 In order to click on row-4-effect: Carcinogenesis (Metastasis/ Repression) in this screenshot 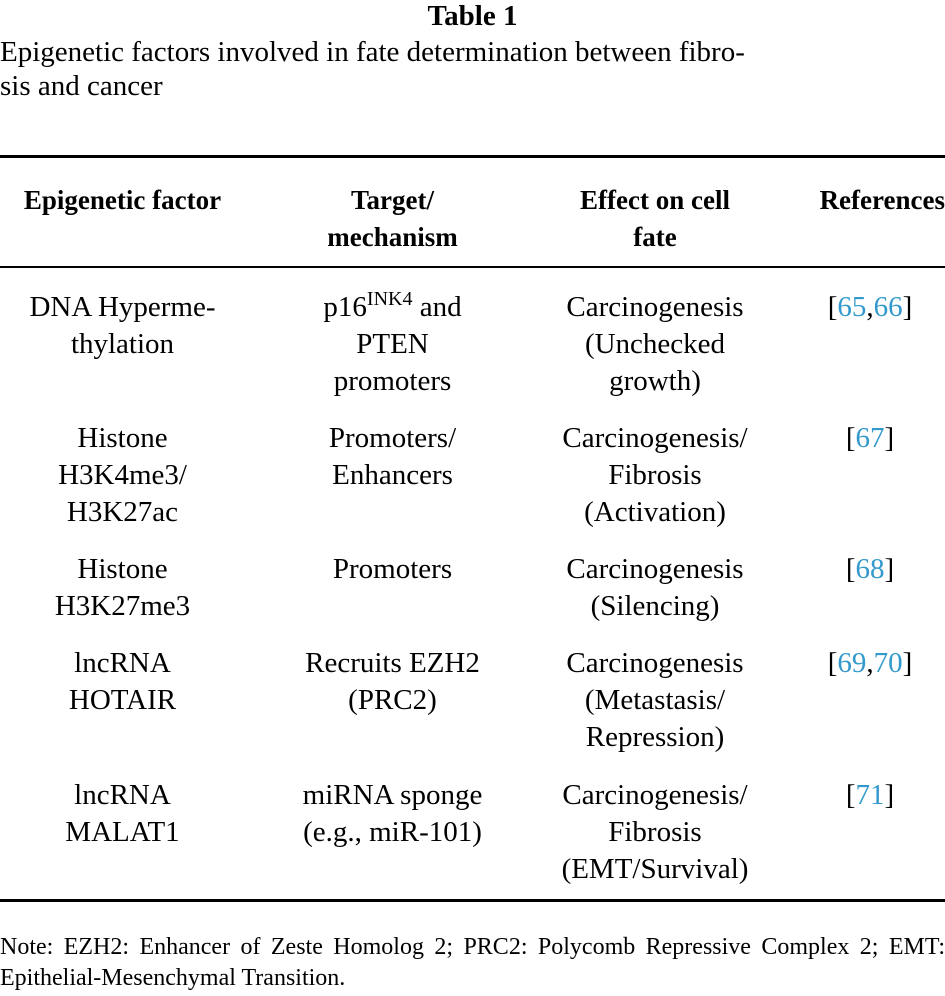, I will do `click(655, 700)`.